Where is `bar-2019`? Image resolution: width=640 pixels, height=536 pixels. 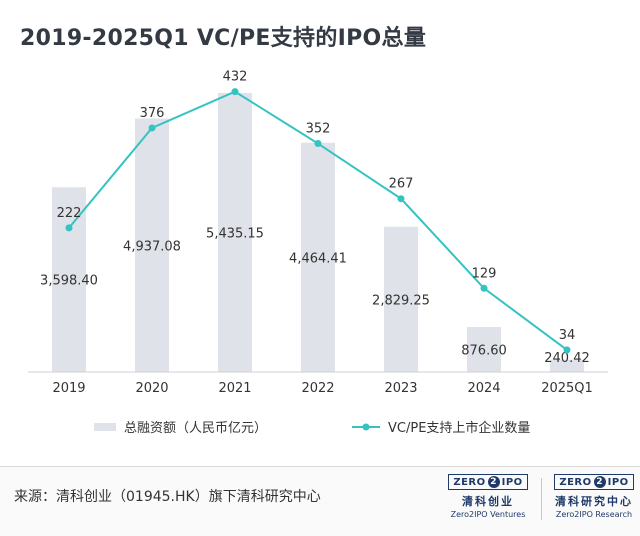
bar-2019 is located at coordinates (69, 279).